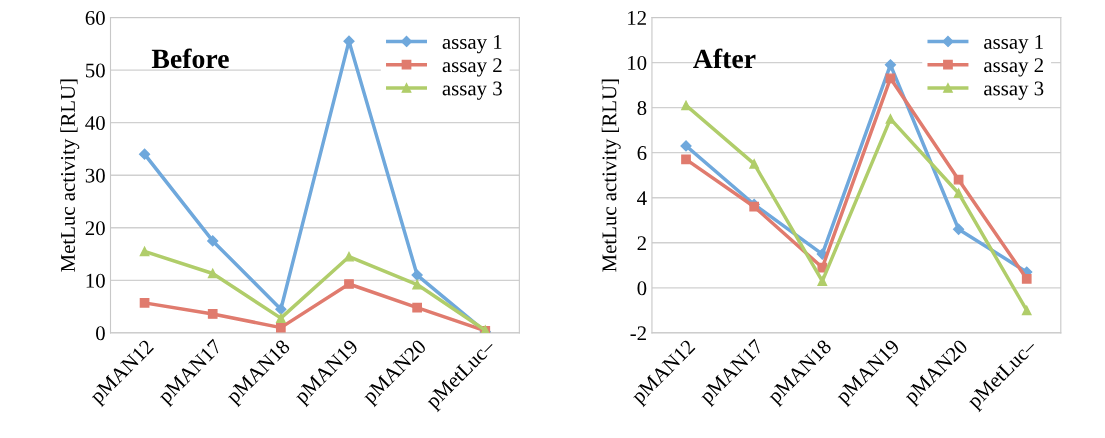 Image resolution: width=1105 pixels, height=438 pixels. What do you see at coordinates (642, 198) in the screenshot?
I see `y-tick-label: 4` at bounding box center [642, 198].